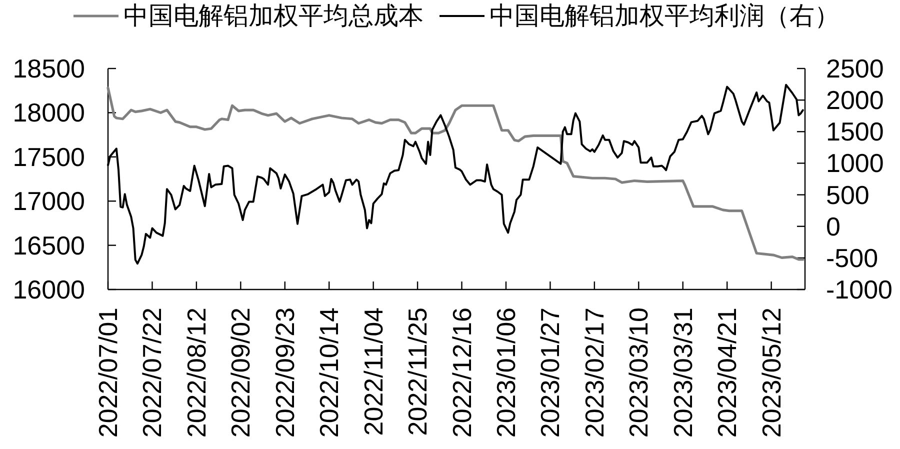 The image size is (900, 449). What do you see at coordinates (683, 373) in the screenshot?
I see `xtick-label: 2023/03/31` at bounding box center [683, 373].